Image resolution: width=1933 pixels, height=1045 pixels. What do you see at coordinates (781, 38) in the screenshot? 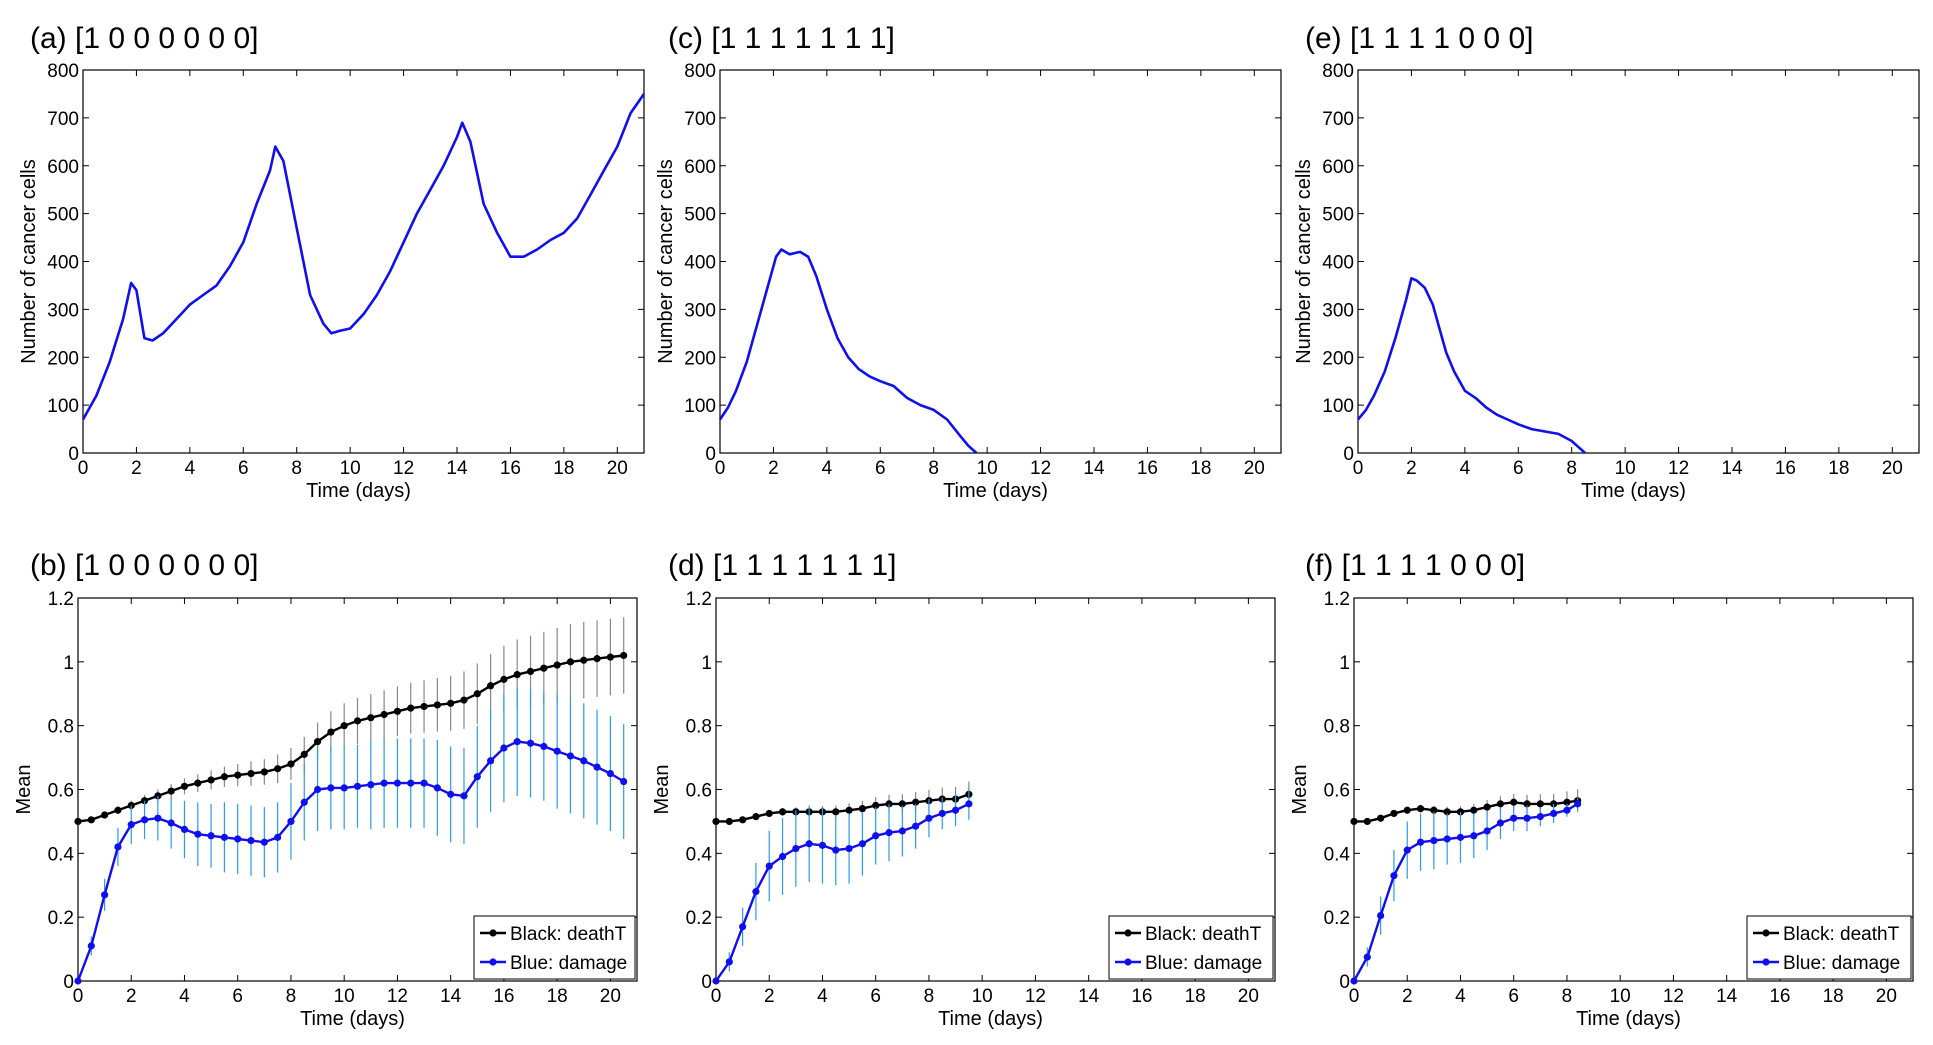
I see `panel-title: (c) [1 1 1 1 1 1 1]` at bounding box center [781, 38].